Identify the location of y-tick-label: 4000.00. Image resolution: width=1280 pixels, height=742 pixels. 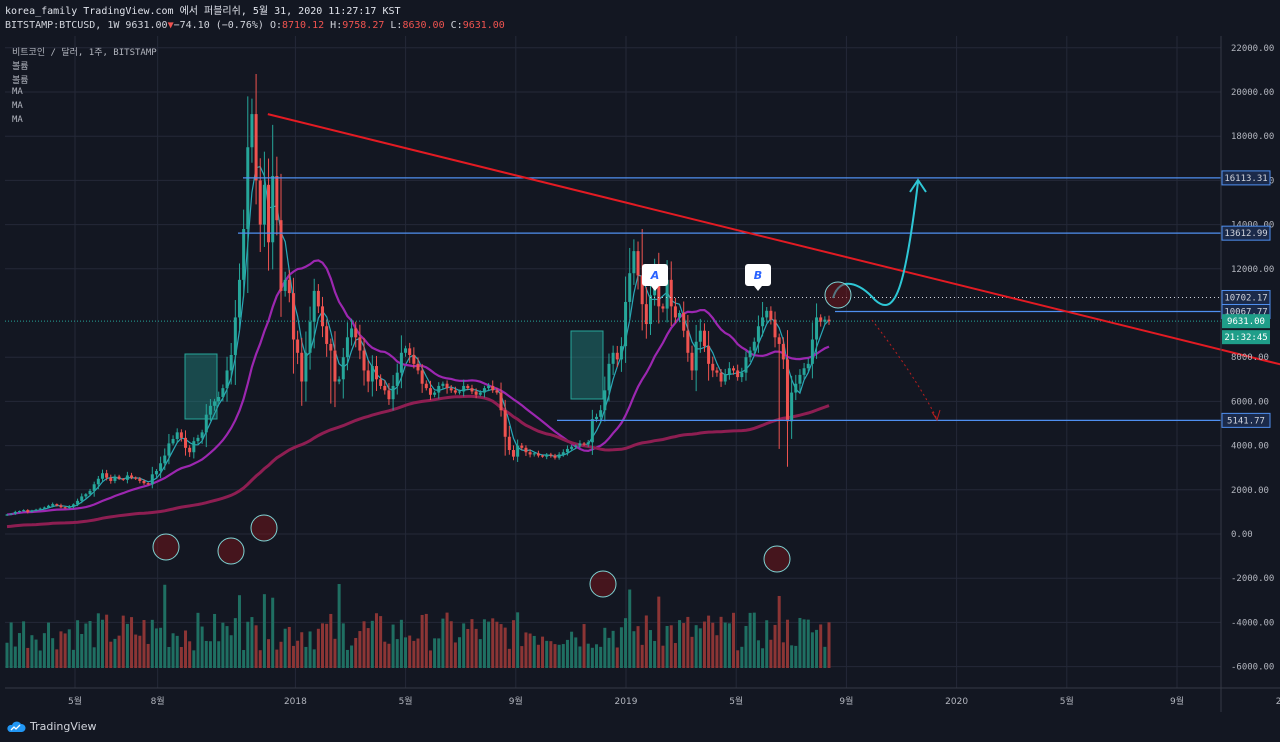
(1250, 447).